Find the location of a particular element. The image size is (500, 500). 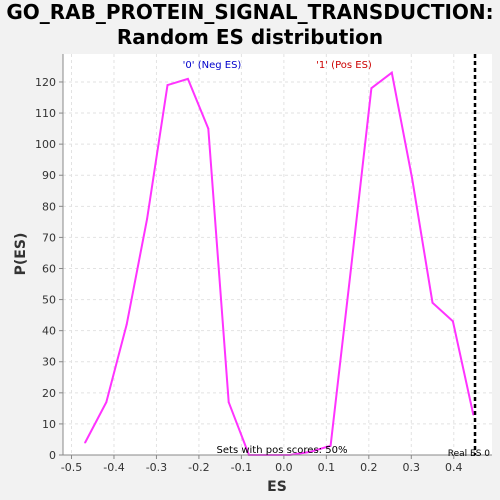

x-tick-label: -0.5 is located at coordinates (71, 467).